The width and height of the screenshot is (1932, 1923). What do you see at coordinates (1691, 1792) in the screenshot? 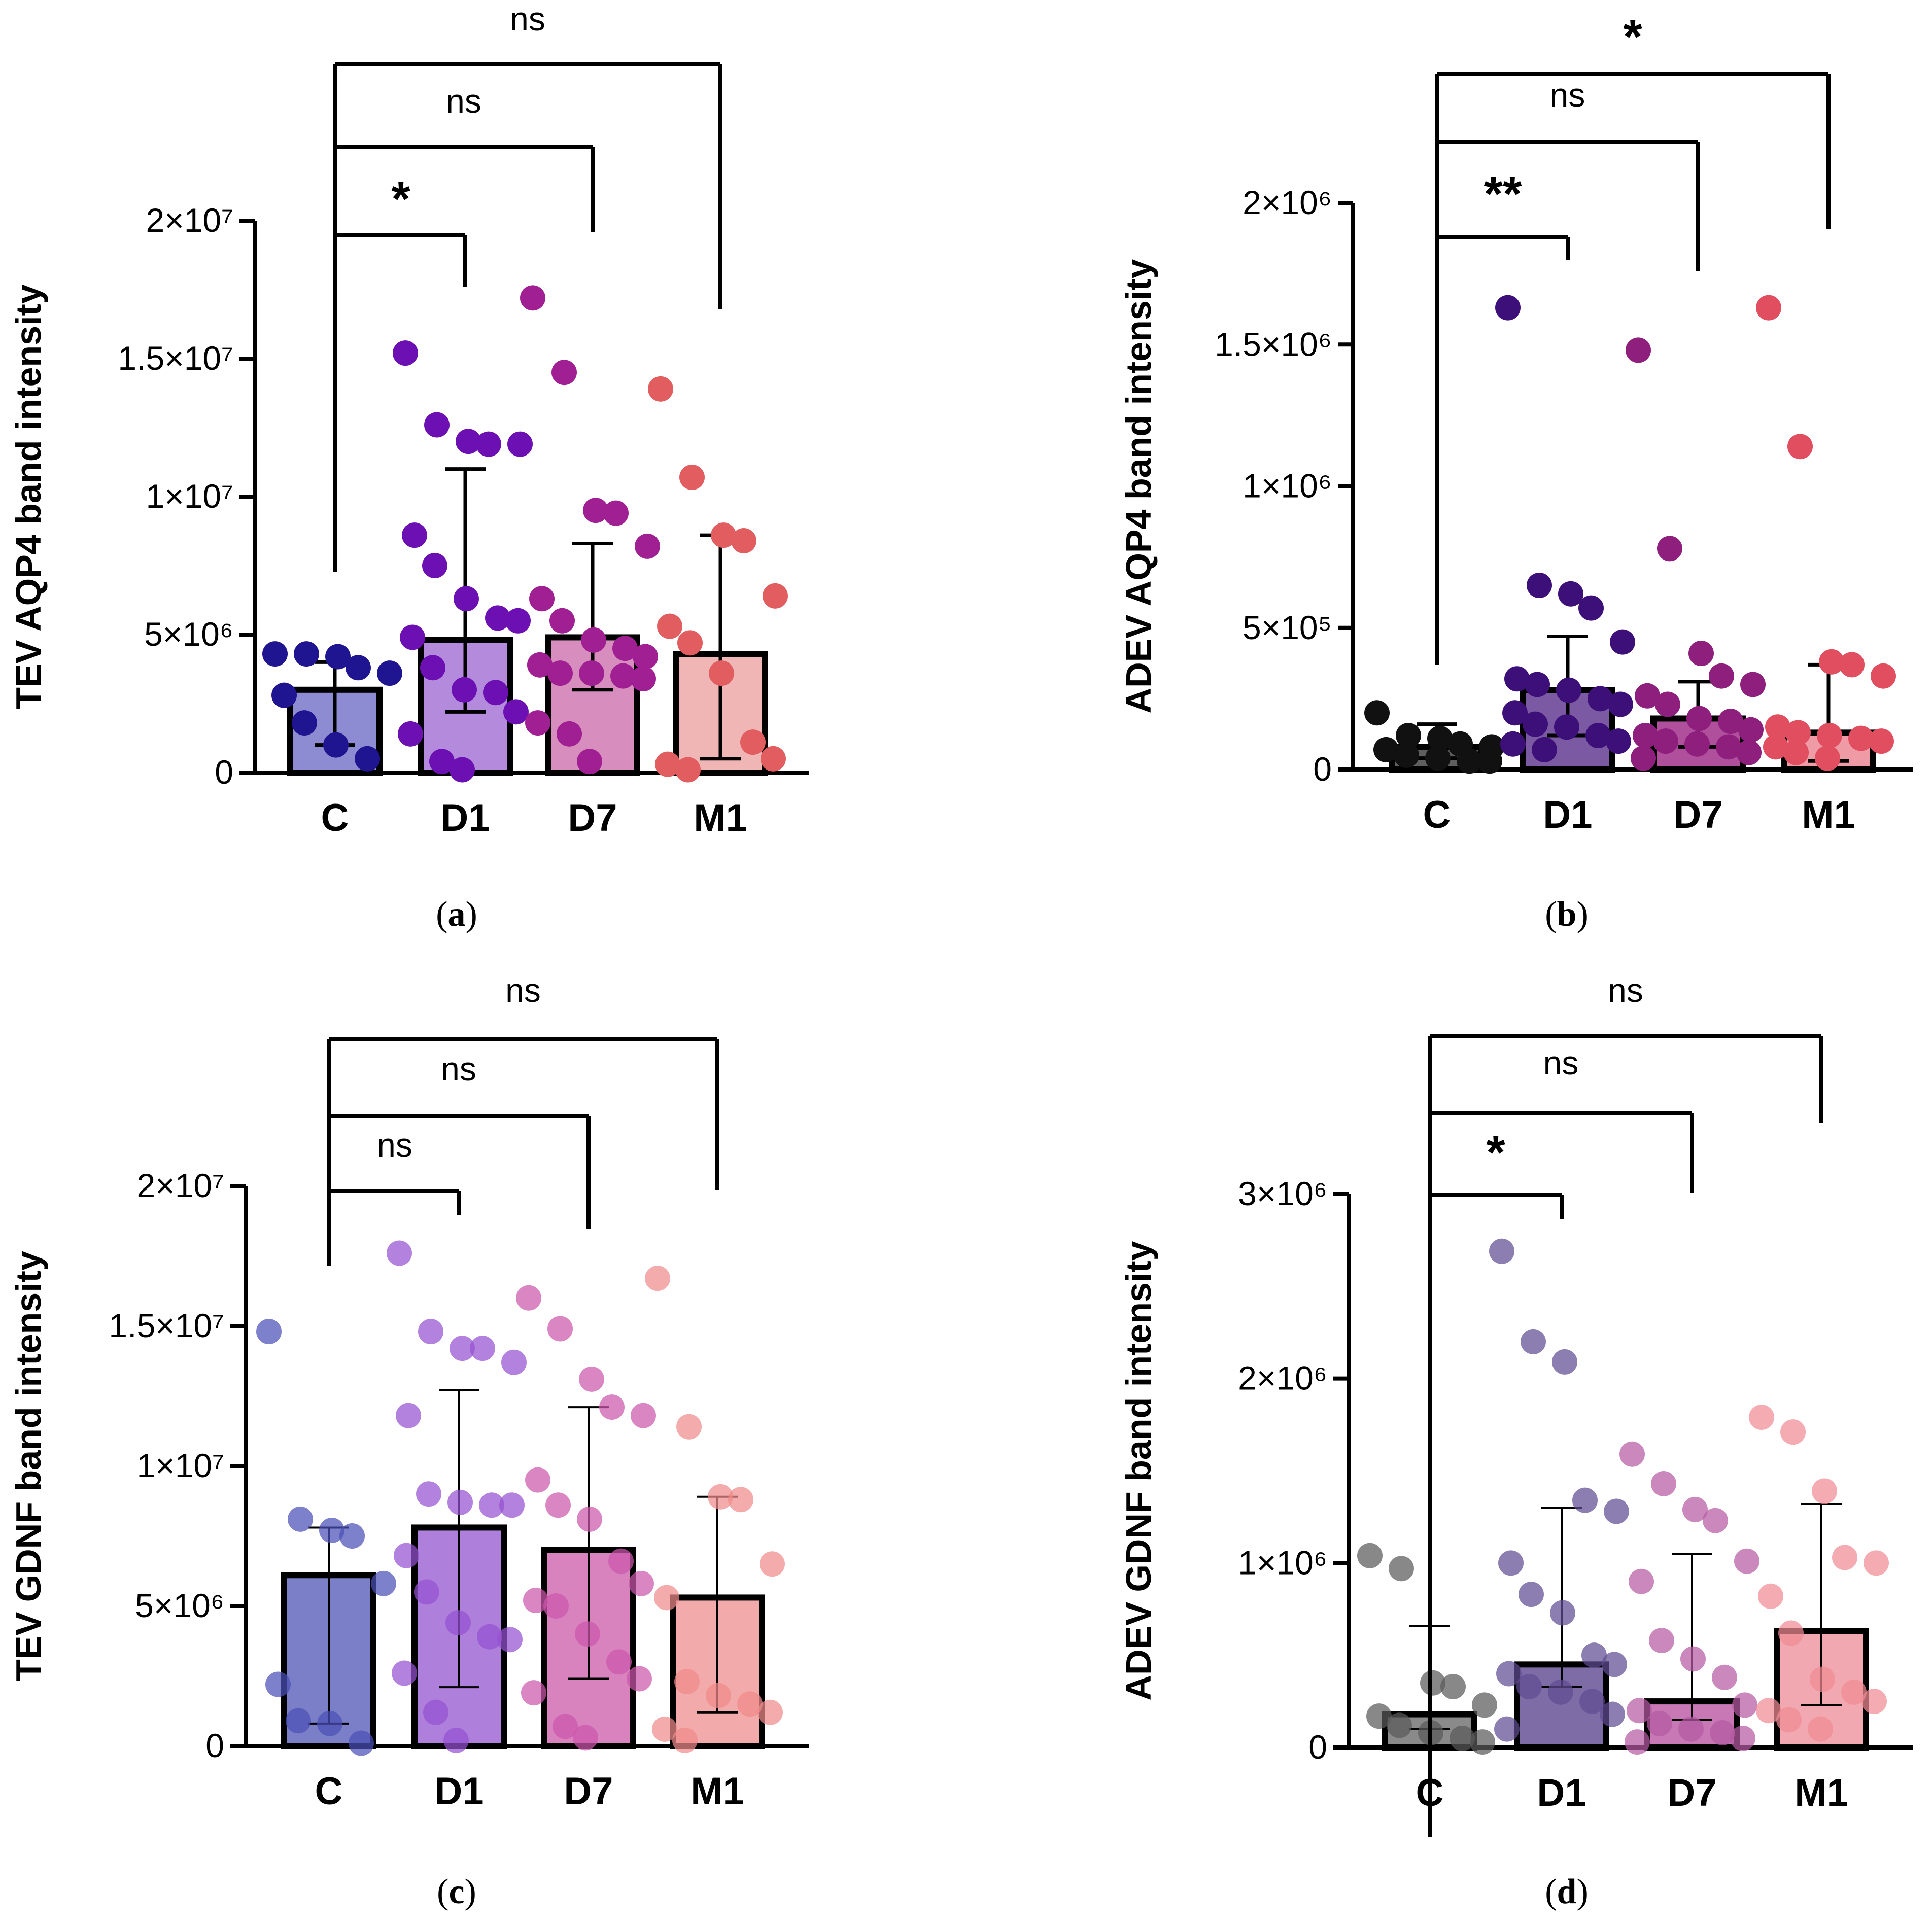
I see `x-tick-label: D7` at bounding box center [1691, 1792].